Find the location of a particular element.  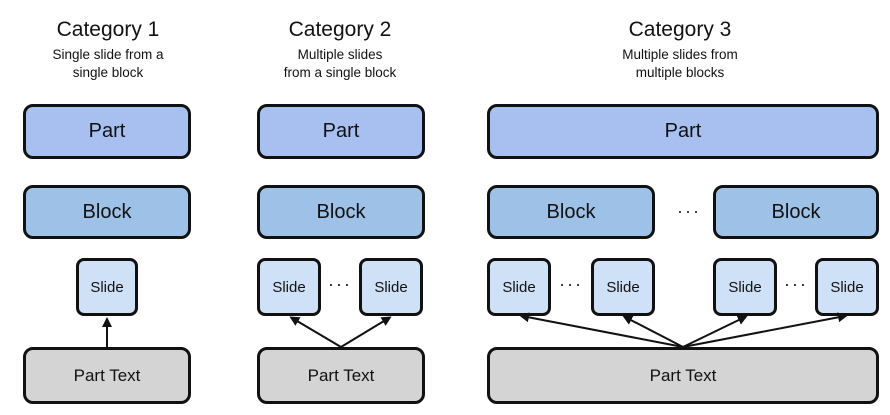

category-2-slide-box-right: Slide is located at coordinates (391, 287).